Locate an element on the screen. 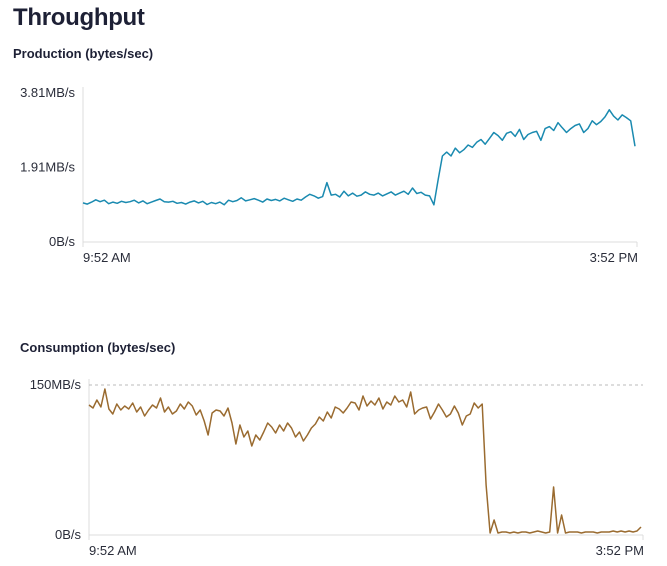 This screenshot has height=566, width=667. page-title: Throughput is located at coordinates (79, 17).